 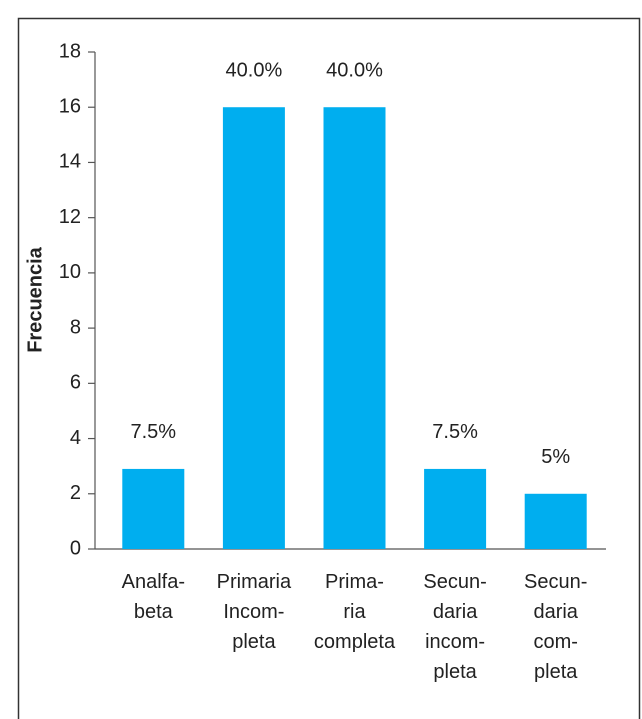 I want to click on x-tick-label: Secun-daria incom-pleta, so click(x=454, y=627).